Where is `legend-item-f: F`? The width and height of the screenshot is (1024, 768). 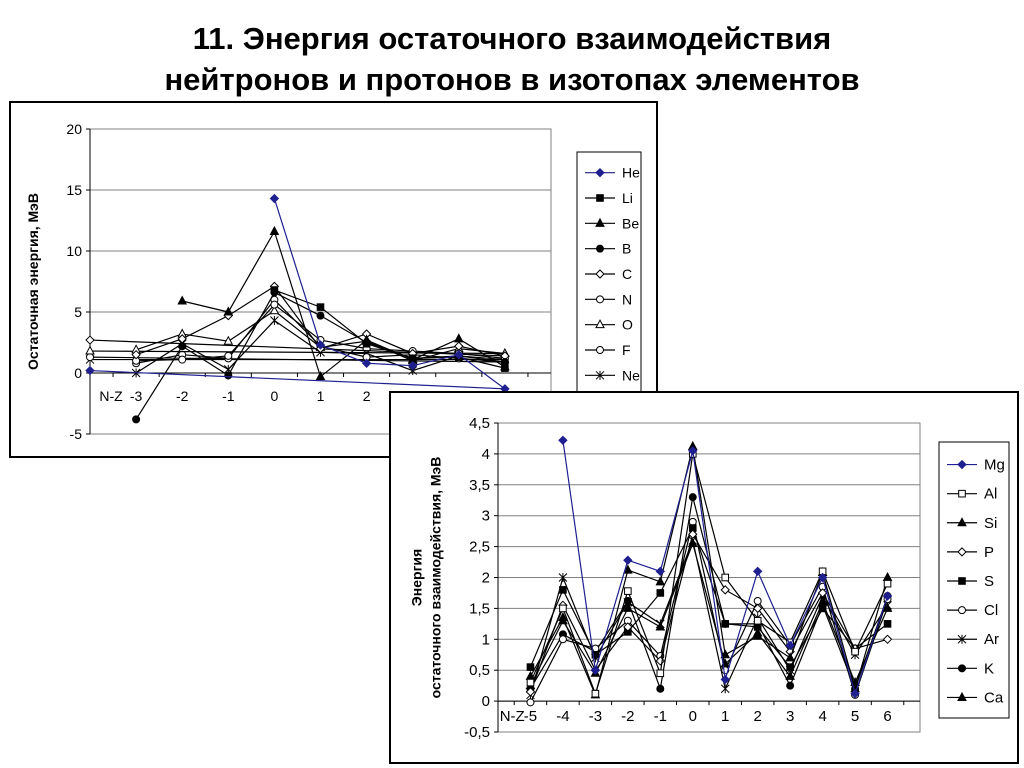 legend-item-f: F is located at coordinates (608, 350).